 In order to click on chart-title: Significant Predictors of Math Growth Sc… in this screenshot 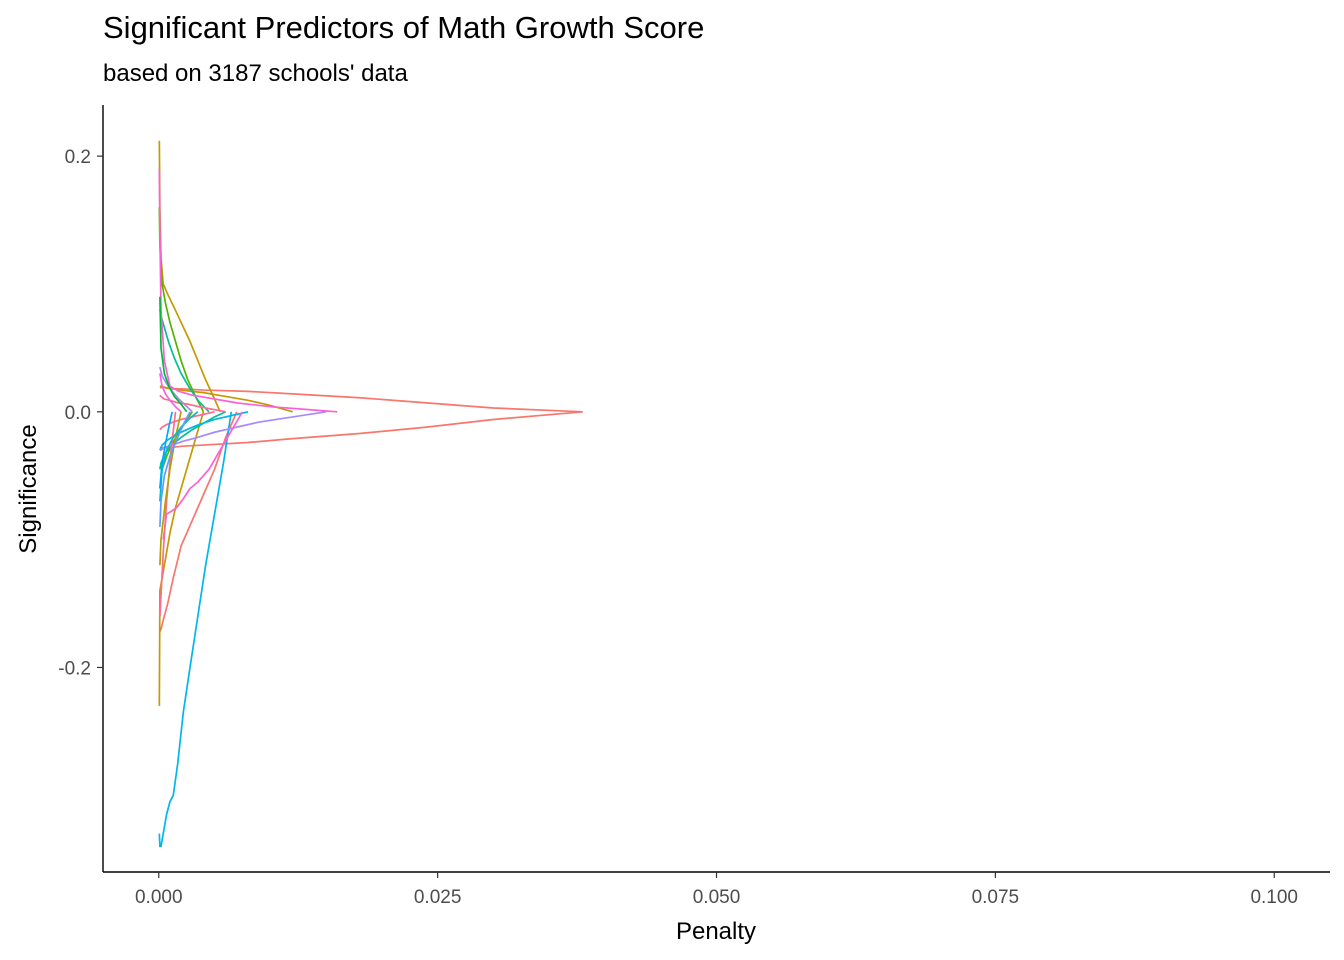, I will do `click(404, 27)`.